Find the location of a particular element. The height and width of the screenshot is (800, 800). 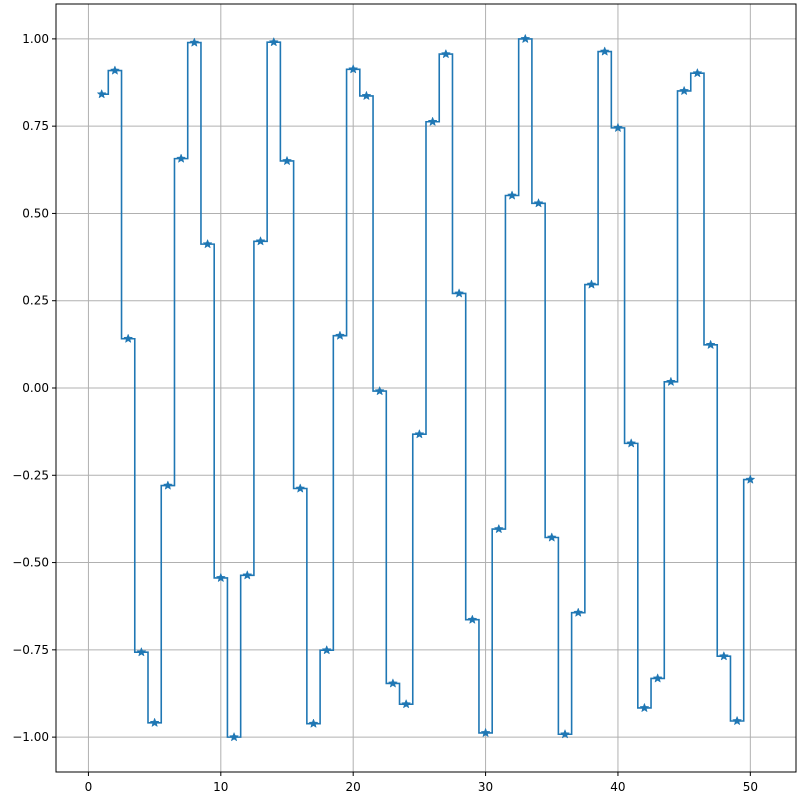

x-tick-label: 50 is located at coordinates (750, 787).